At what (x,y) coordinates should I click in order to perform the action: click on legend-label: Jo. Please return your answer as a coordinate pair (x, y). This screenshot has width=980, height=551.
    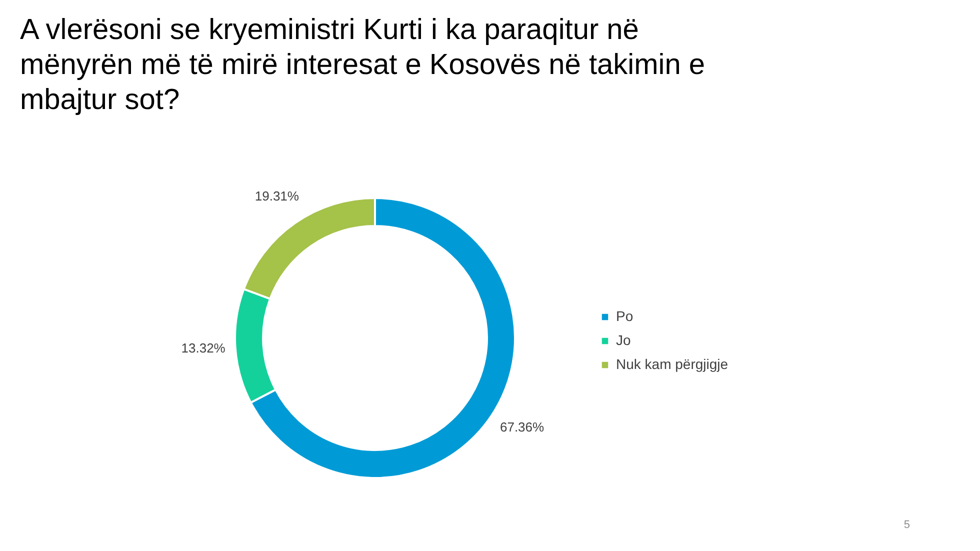
    Looking at the image, I should click on (623, 340).